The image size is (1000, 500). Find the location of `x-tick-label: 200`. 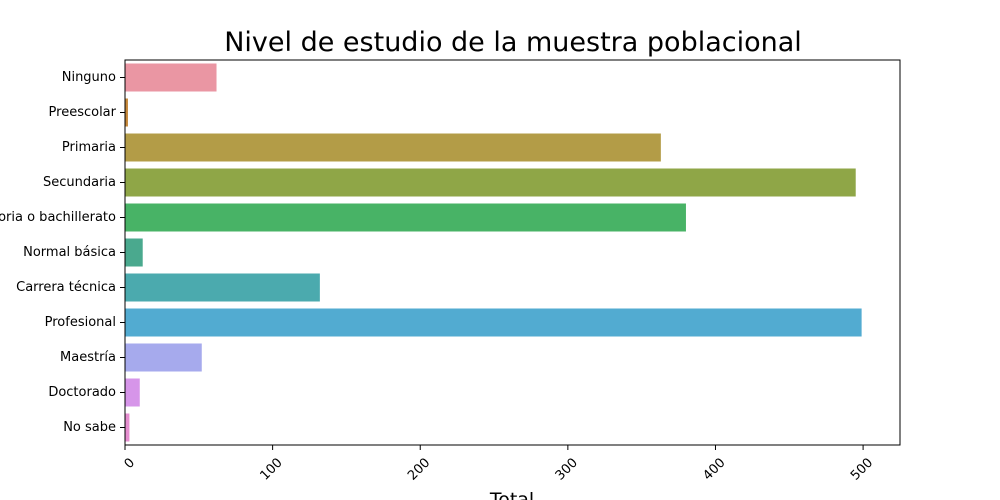

x-tick-label: 200 is located at coordinates (419, 469).